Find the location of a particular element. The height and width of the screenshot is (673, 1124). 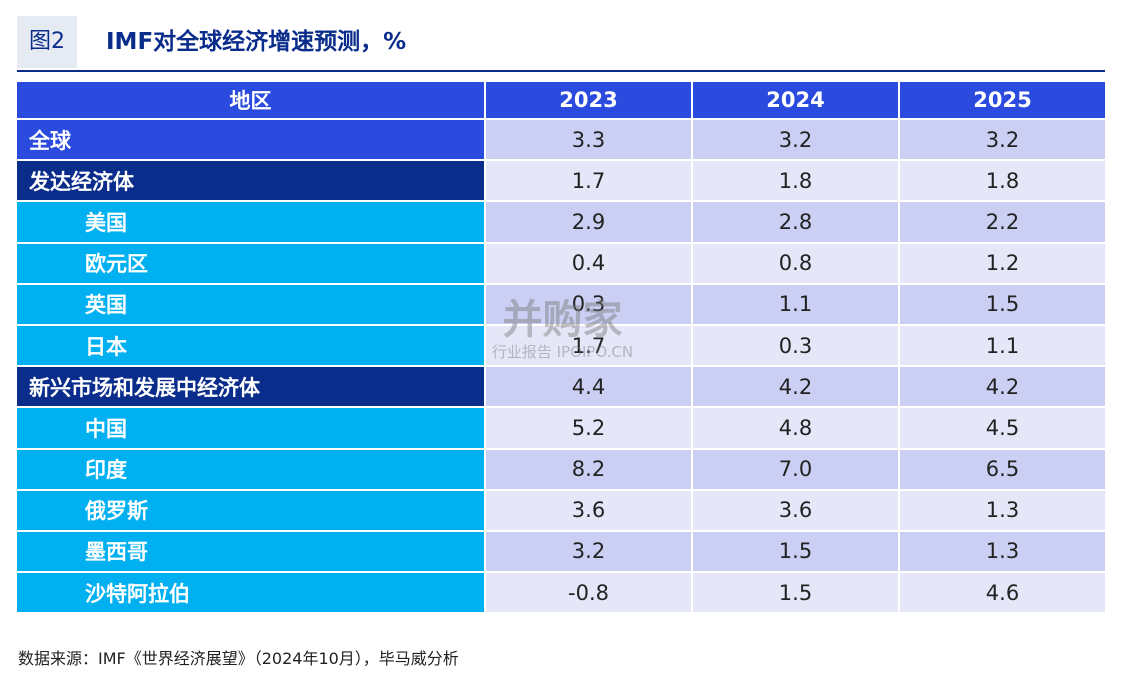

table-row: 沙特阿拉伯 -0.8 1.5 4.6 is located at coordinates (561, 593).